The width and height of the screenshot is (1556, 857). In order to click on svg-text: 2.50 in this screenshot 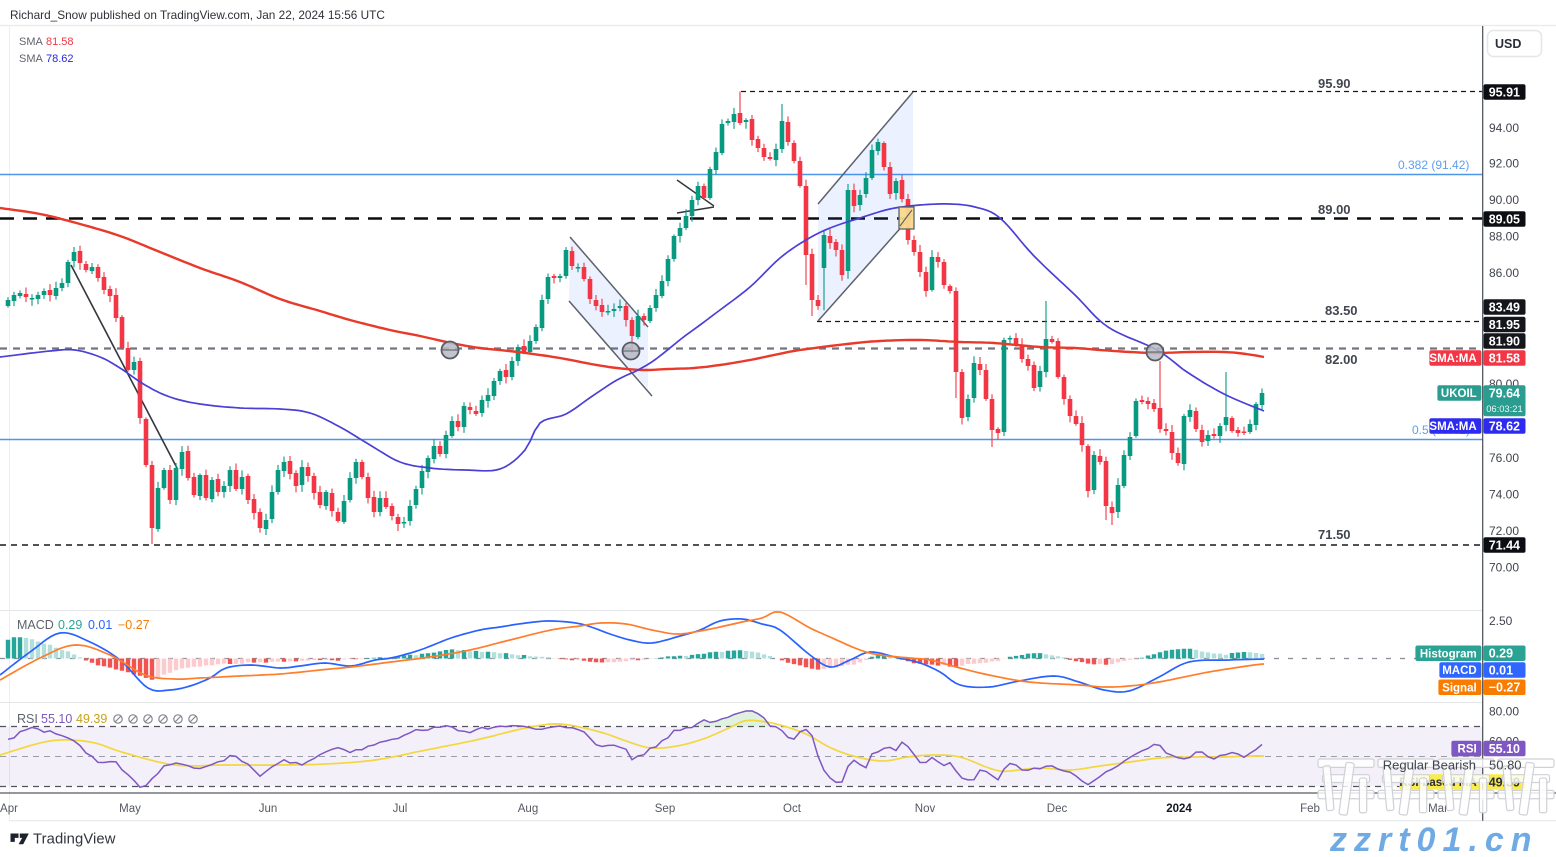, I will do `click(1501, 621)`.